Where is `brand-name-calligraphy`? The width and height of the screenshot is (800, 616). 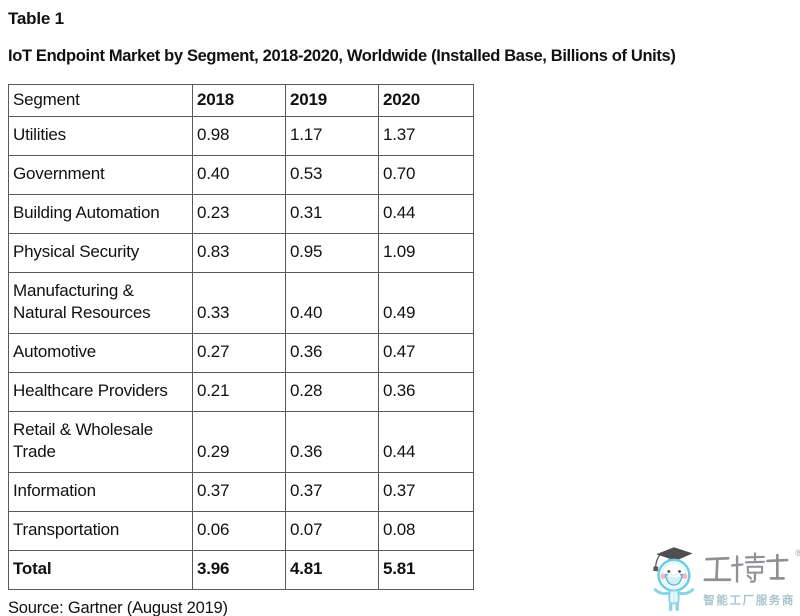
brand-name-calligraphy is located at coordinates (746, 567).